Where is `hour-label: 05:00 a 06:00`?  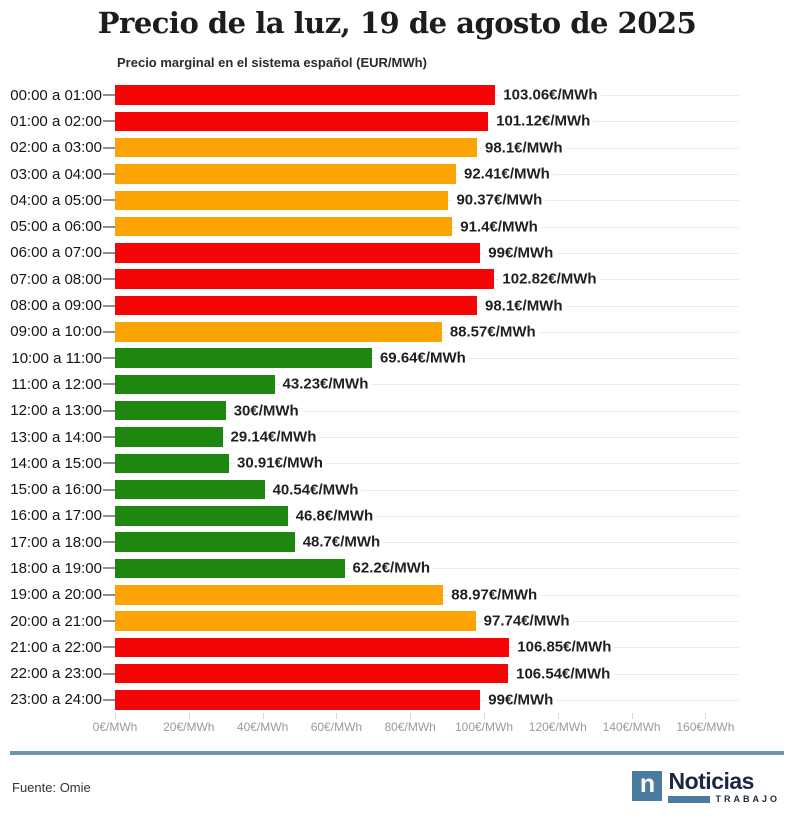
hour-label: 05:00 a 06:00 is located at coordinates (56, 227).